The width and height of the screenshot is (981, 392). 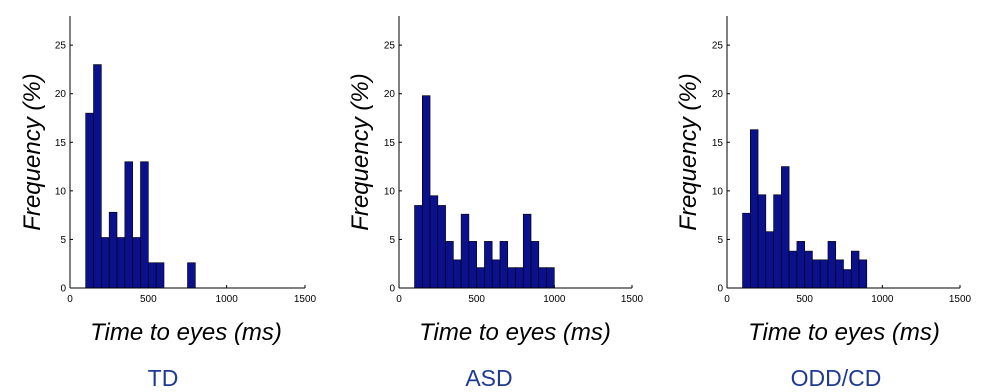 I want to click on group-title: ASD, so click(x=488, y=378).